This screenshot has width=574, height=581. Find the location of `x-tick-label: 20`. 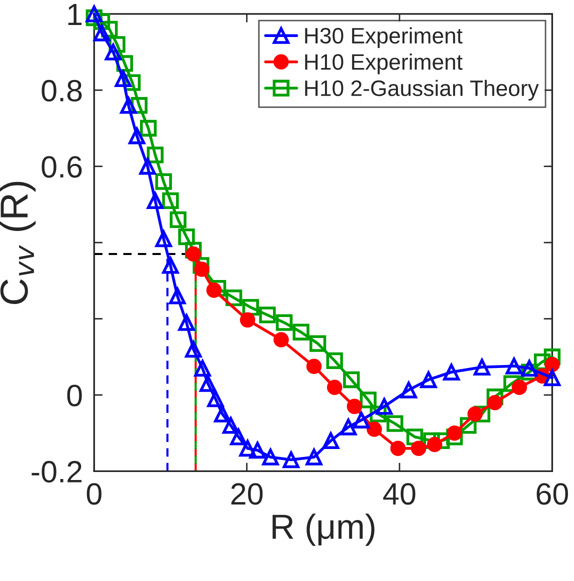

x-tick-label: 20 is located at coordinates (247, 494).